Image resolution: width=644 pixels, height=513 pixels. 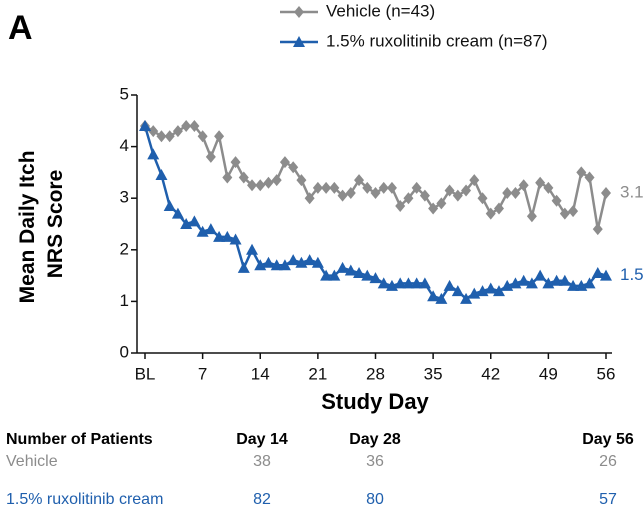 What do you see at coordinates (317, 373) in the screenshot?
I see `x-tick-label: 21` at bounding box center [317, 373].